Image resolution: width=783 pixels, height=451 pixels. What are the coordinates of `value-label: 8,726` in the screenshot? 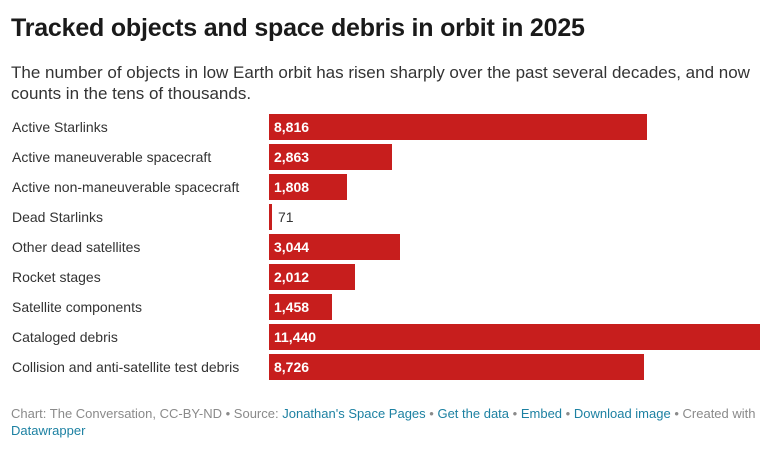 It's located at (292, 367).